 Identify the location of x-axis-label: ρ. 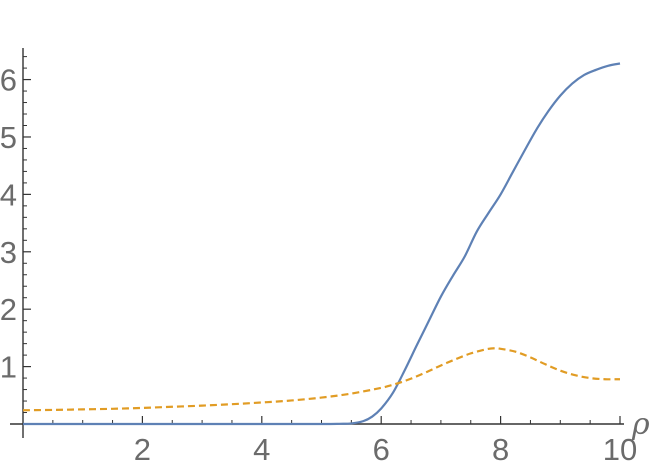
(640, 424).